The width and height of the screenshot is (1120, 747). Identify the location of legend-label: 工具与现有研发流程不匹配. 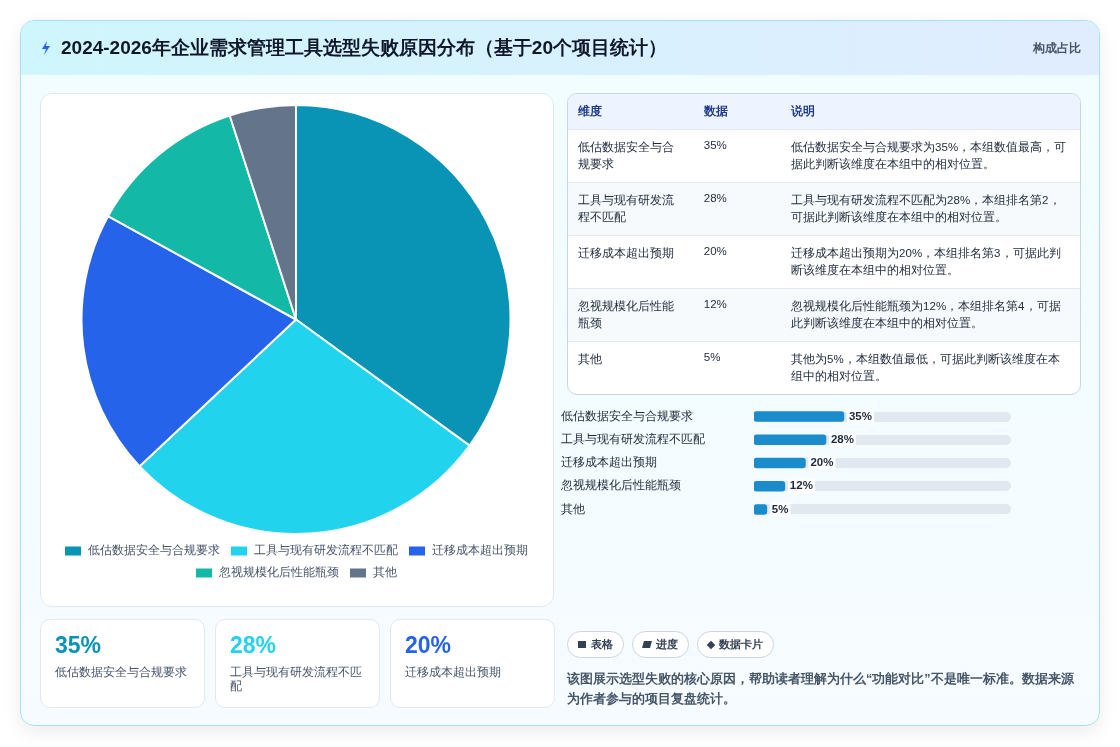
(326, 550).